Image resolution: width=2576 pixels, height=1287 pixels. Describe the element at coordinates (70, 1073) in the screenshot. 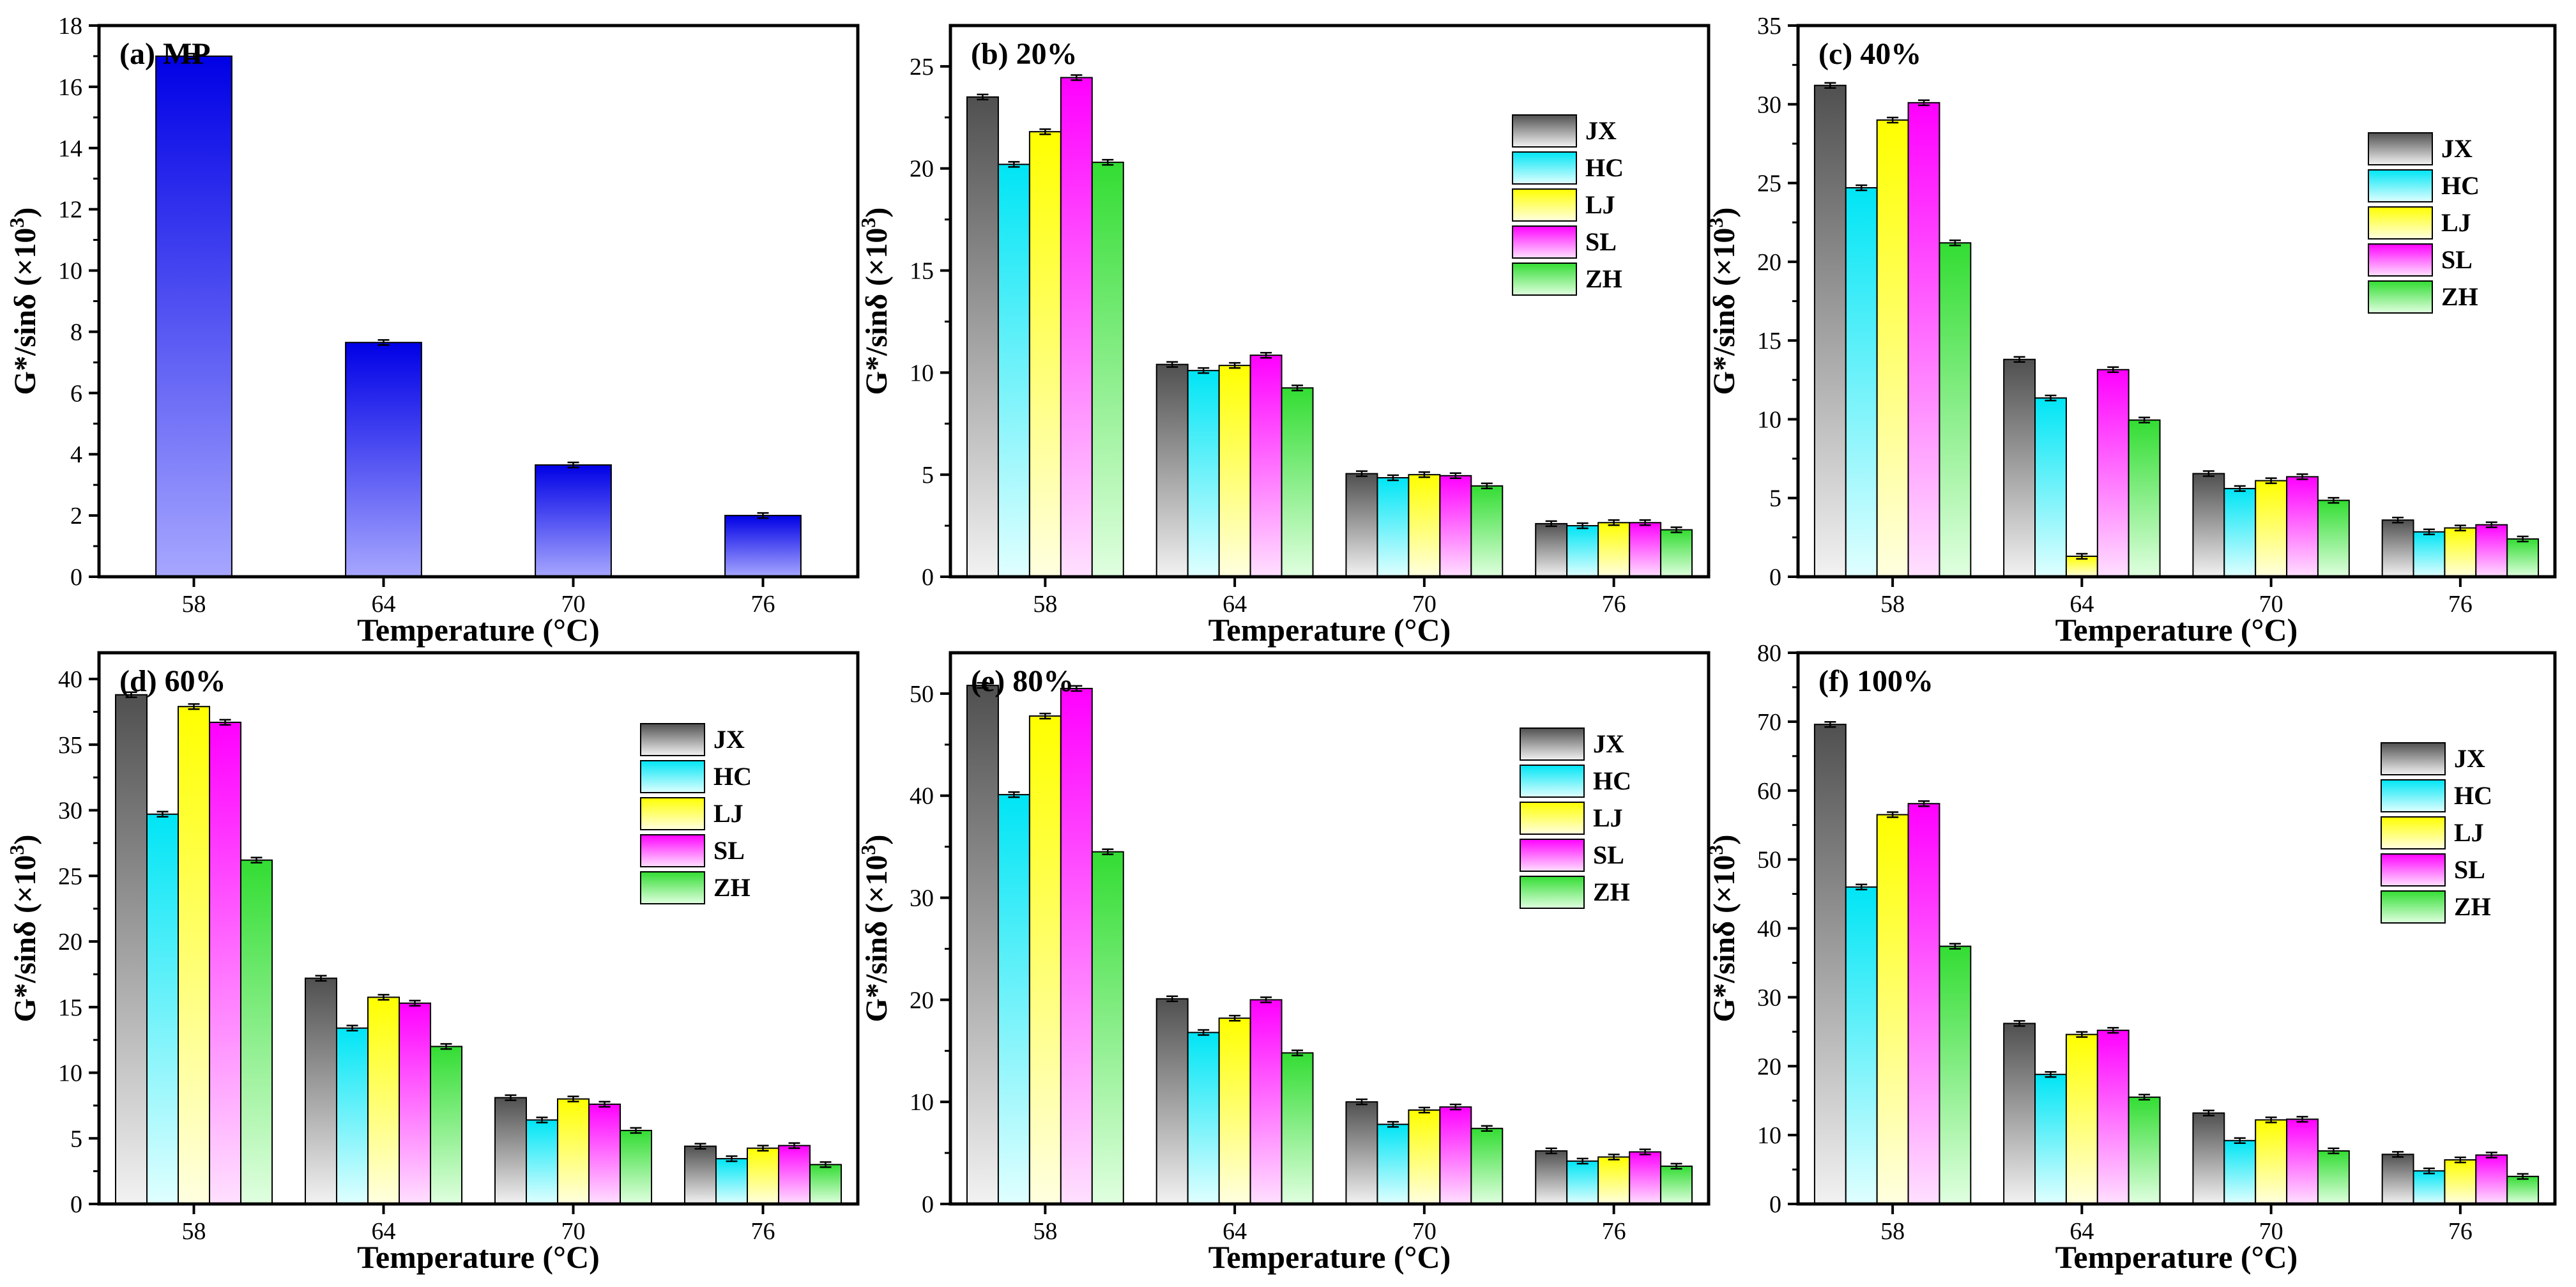

I see `y-tick-label: 10` at that location.